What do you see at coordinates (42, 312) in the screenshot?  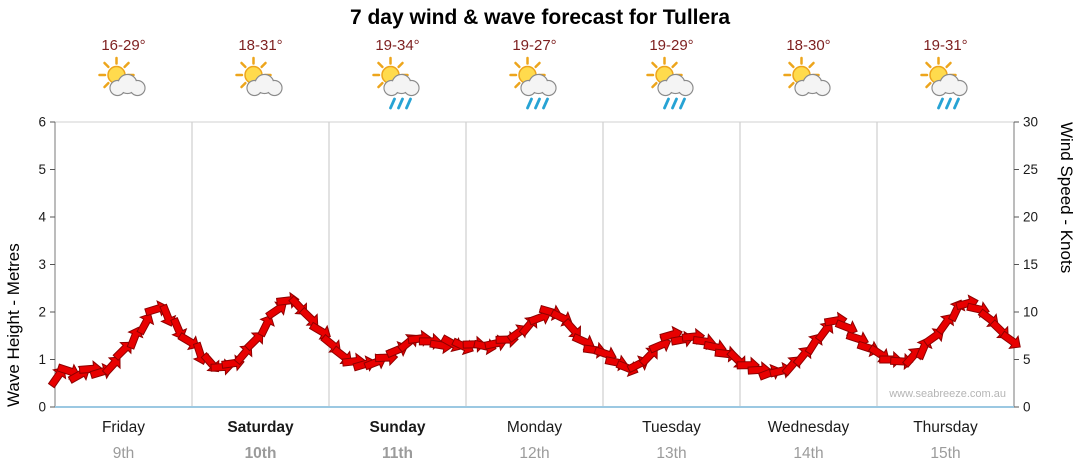 I see `wave-tick-label: 2` at bounding box center [42, 312].